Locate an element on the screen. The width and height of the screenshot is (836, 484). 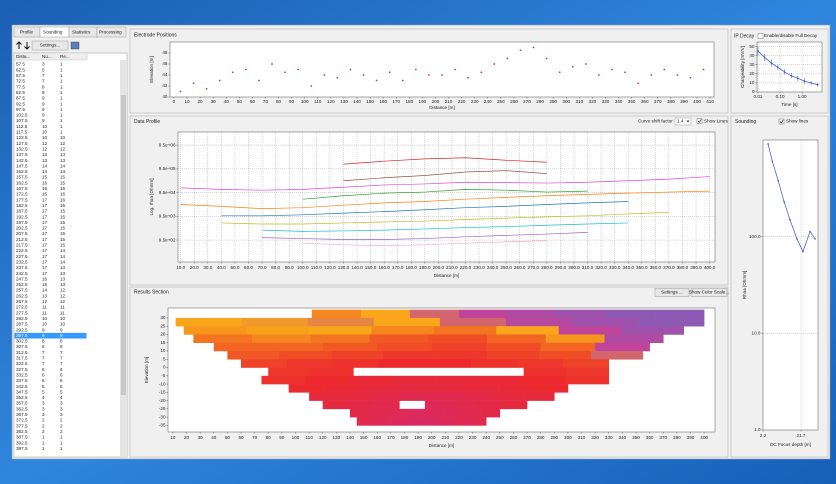
y-axis-label: Elevation [m] is located at coordinates (146, 370).